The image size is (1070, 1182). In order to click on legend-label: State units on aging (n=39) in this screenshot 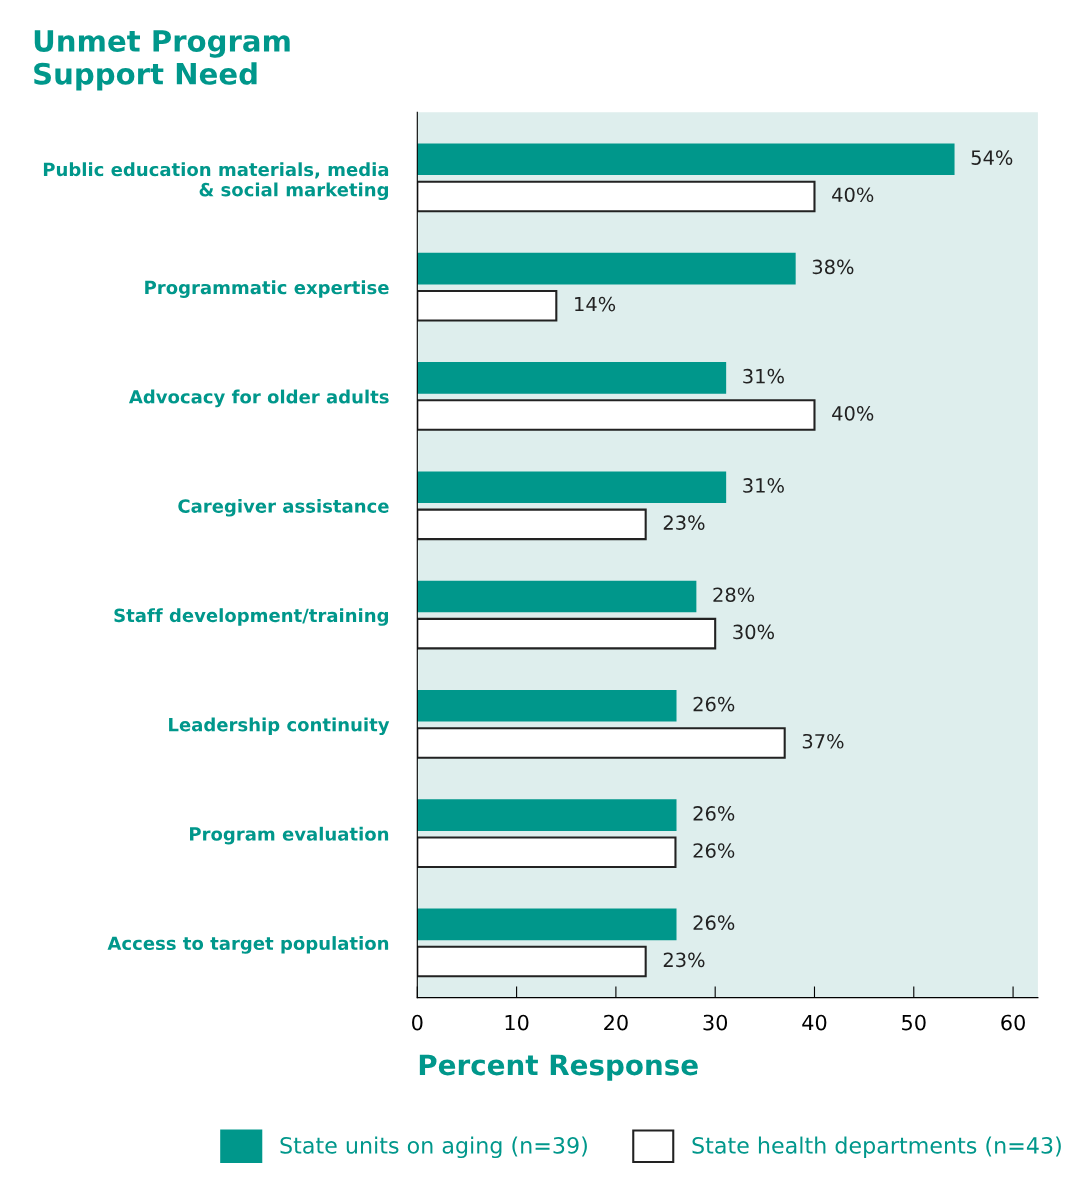, I will do `click(433, 1147)`.